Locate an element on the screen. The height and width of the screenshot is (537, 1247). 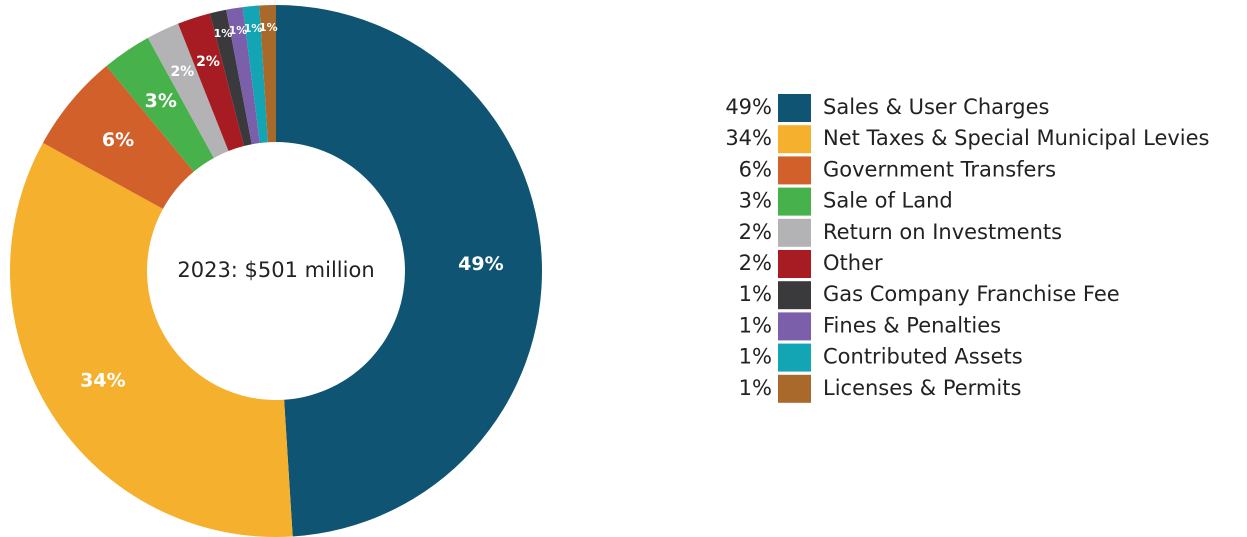
legend-value: 34% is located at coordinates (748, 138).